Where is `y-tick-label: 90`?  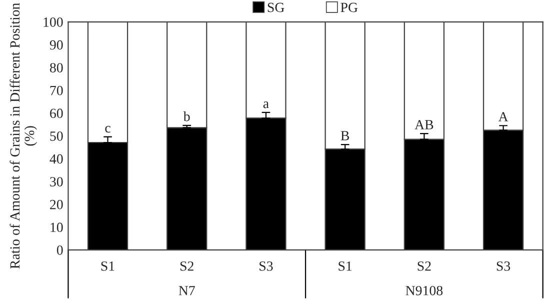
y-tick-label: 90 is located at coordinates (56, 45).